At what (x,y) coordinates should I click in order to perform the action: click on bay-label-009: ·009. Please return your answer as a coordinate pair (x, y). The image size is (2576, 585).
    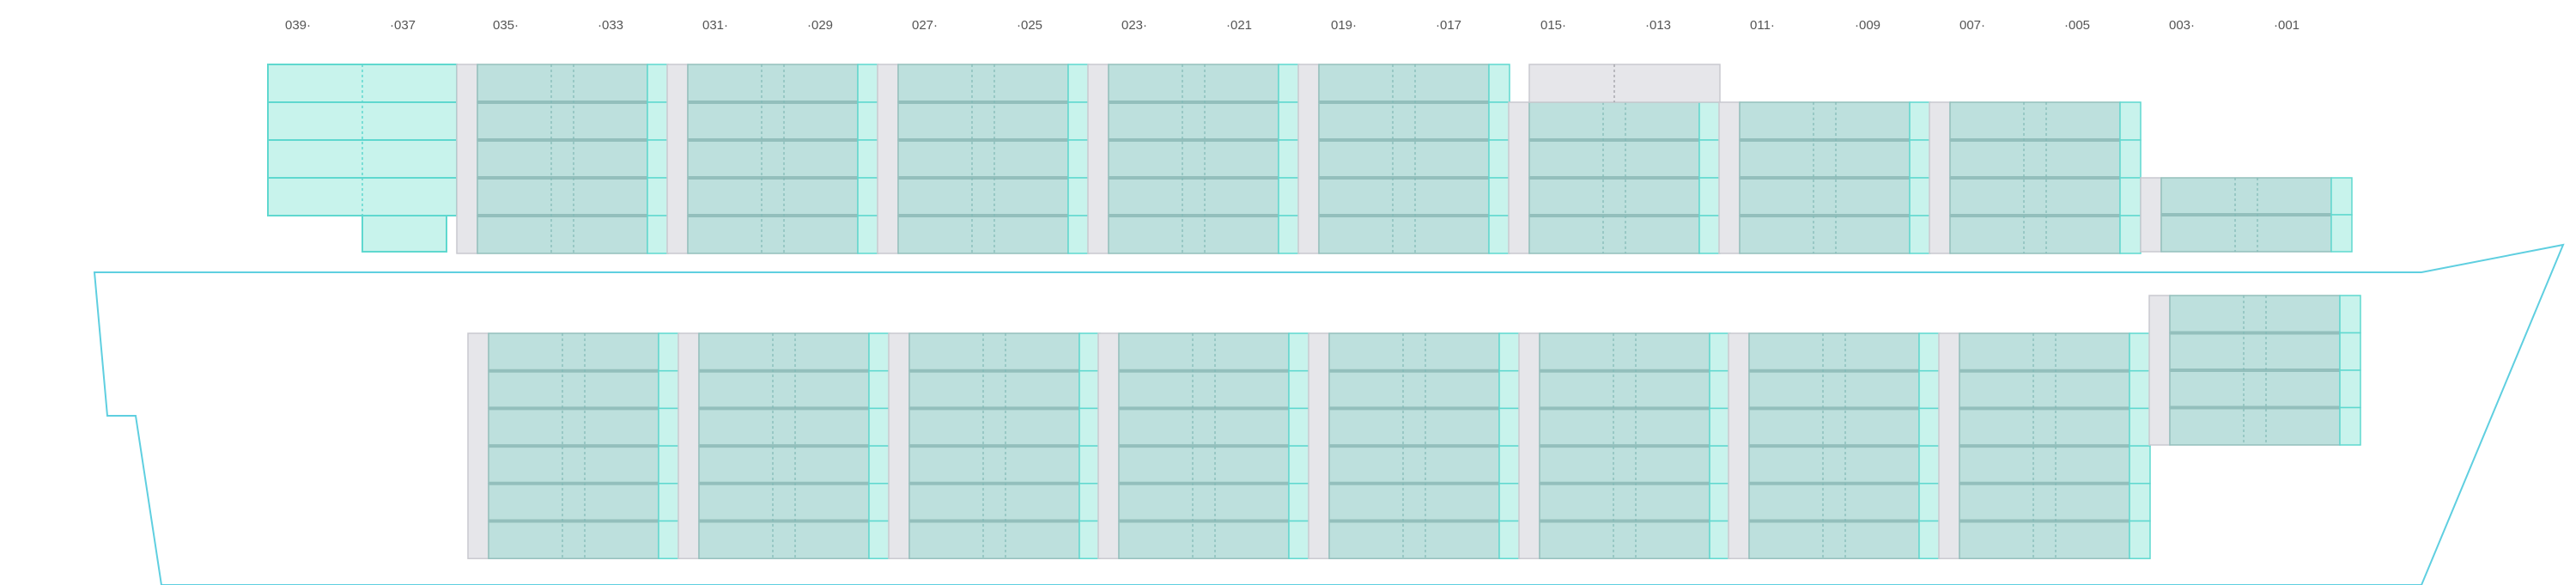
    Looking at the image, I should click on (1867, 26).